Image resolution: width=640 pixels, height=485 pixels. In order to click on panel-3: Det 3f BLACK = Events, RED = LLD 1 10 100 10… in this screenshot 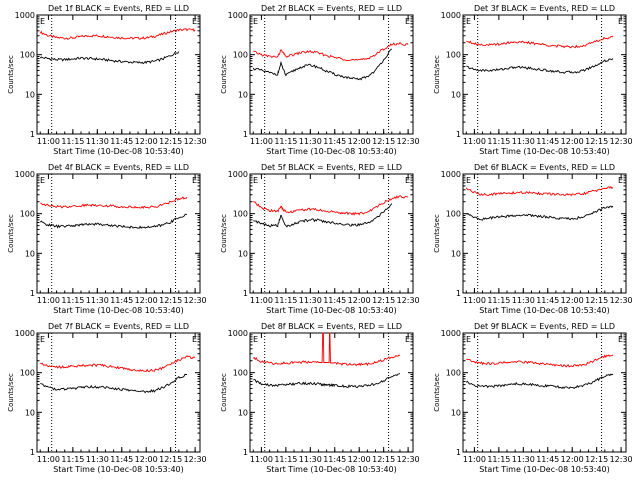, I will do `click(533, 80)`.